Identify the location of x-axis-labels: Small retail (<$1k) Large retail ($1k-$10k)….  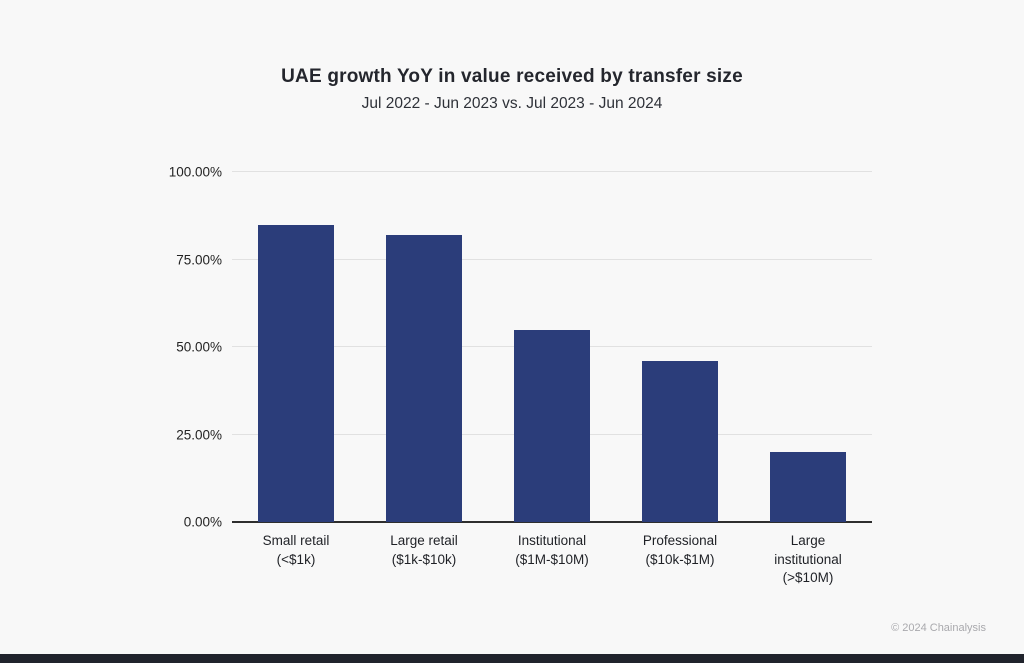
(552, 560).